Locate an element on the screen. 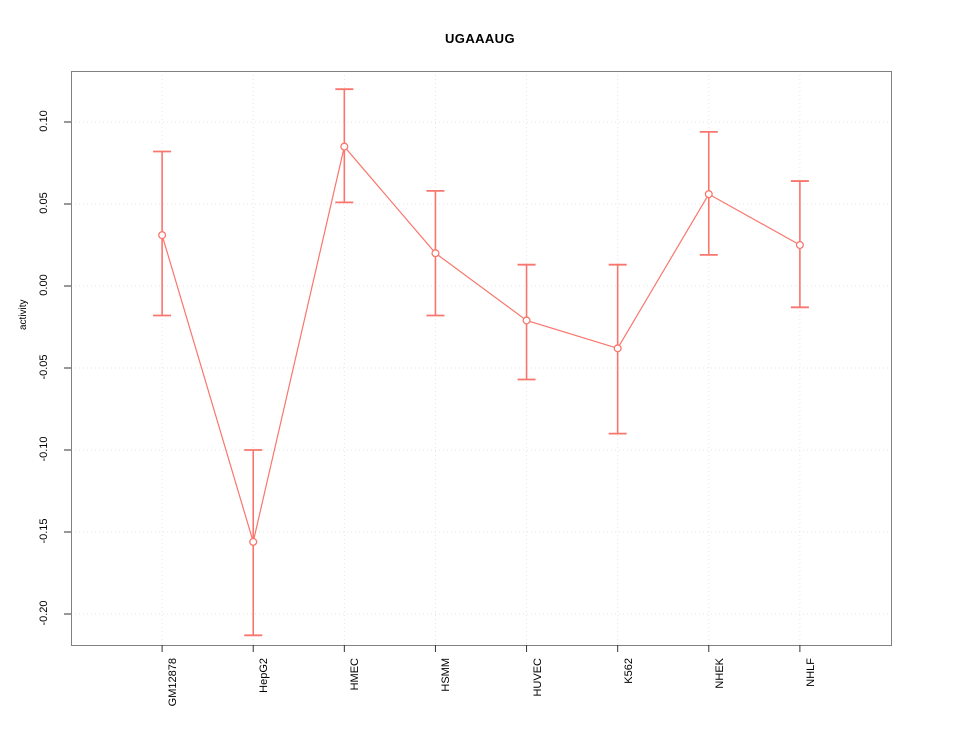  x-tick-label: NHEK is located at coordinates (719, 673).